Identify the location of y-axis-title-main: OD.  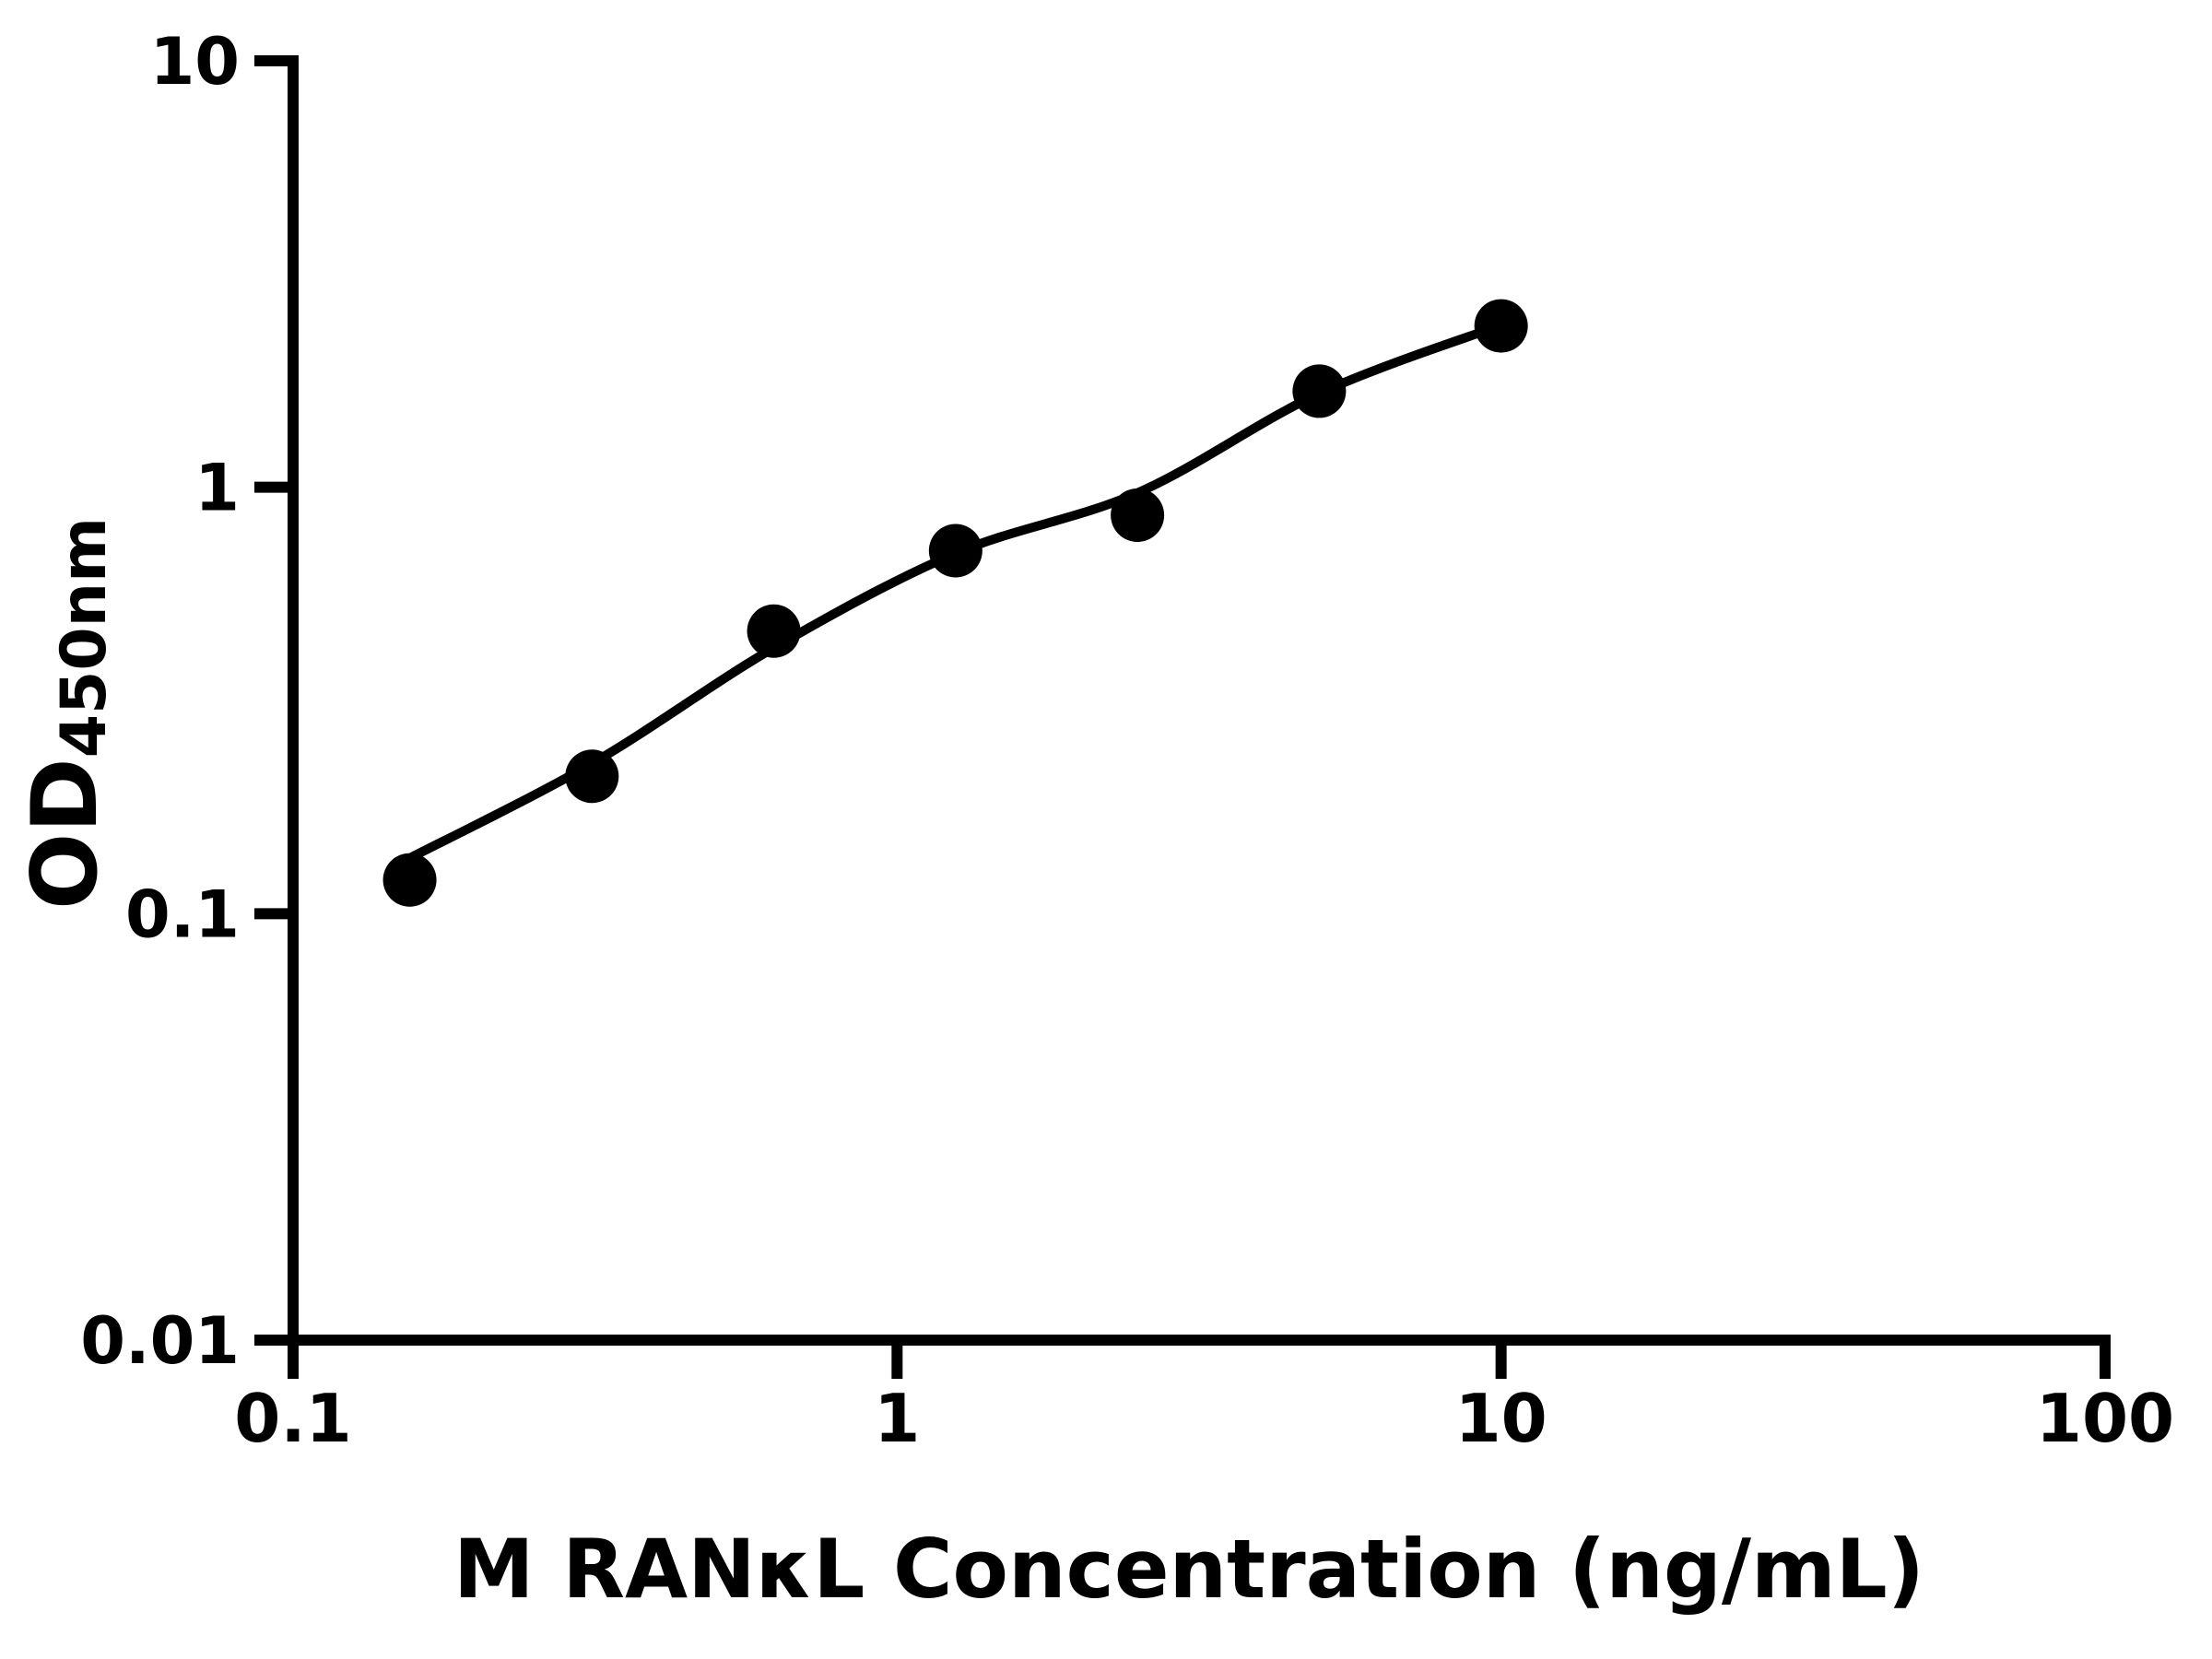
(65, 834).